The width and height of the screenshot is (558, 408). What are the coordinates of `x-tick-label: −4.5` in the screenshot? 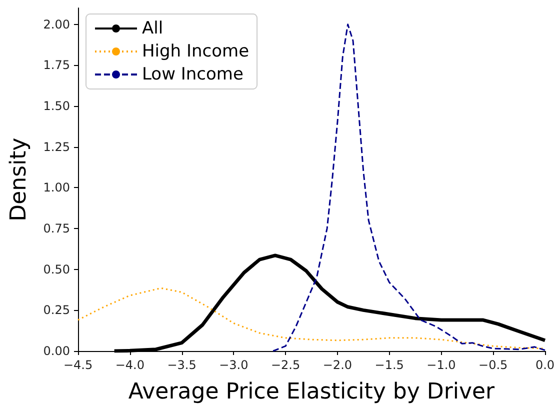 It's located at (78, 365).